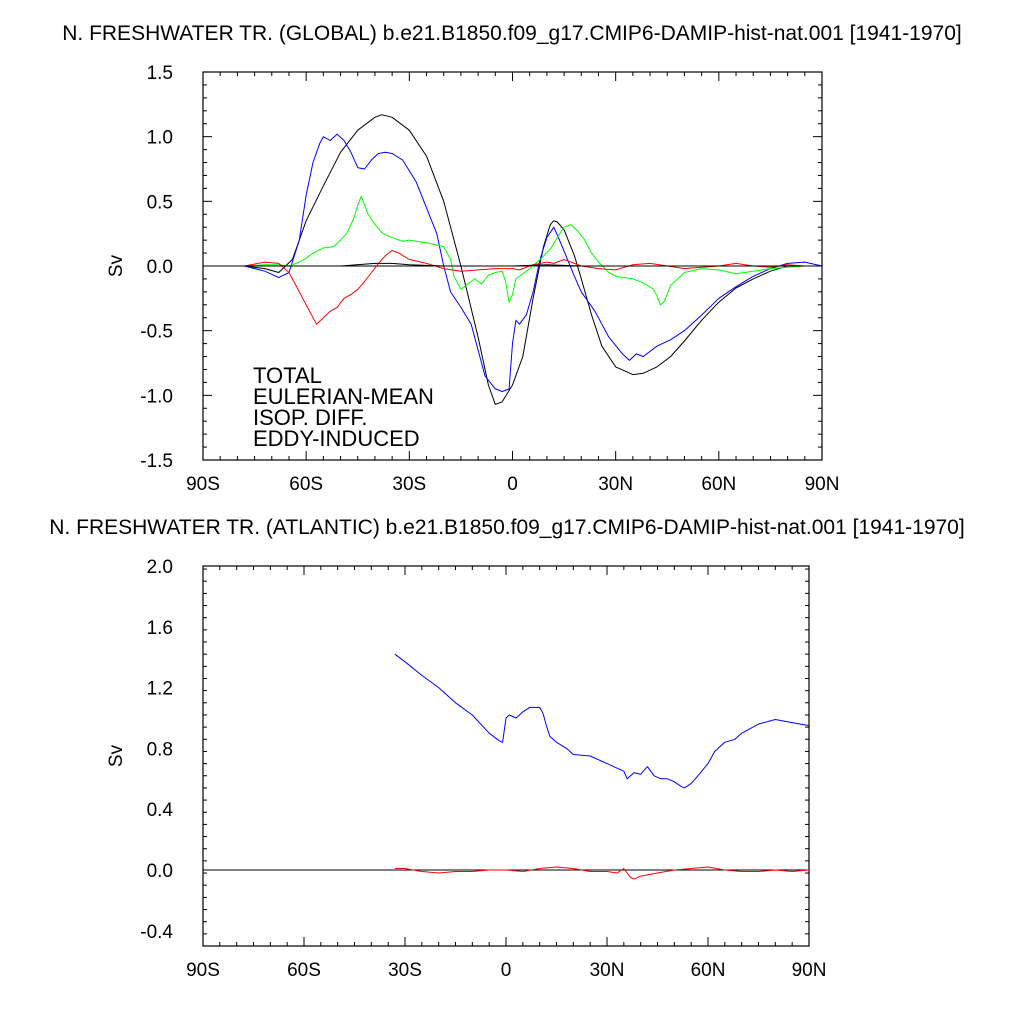 The image size is (1024, 1024). I want to click on y-tick-label: -0.5, so click(156, 332).